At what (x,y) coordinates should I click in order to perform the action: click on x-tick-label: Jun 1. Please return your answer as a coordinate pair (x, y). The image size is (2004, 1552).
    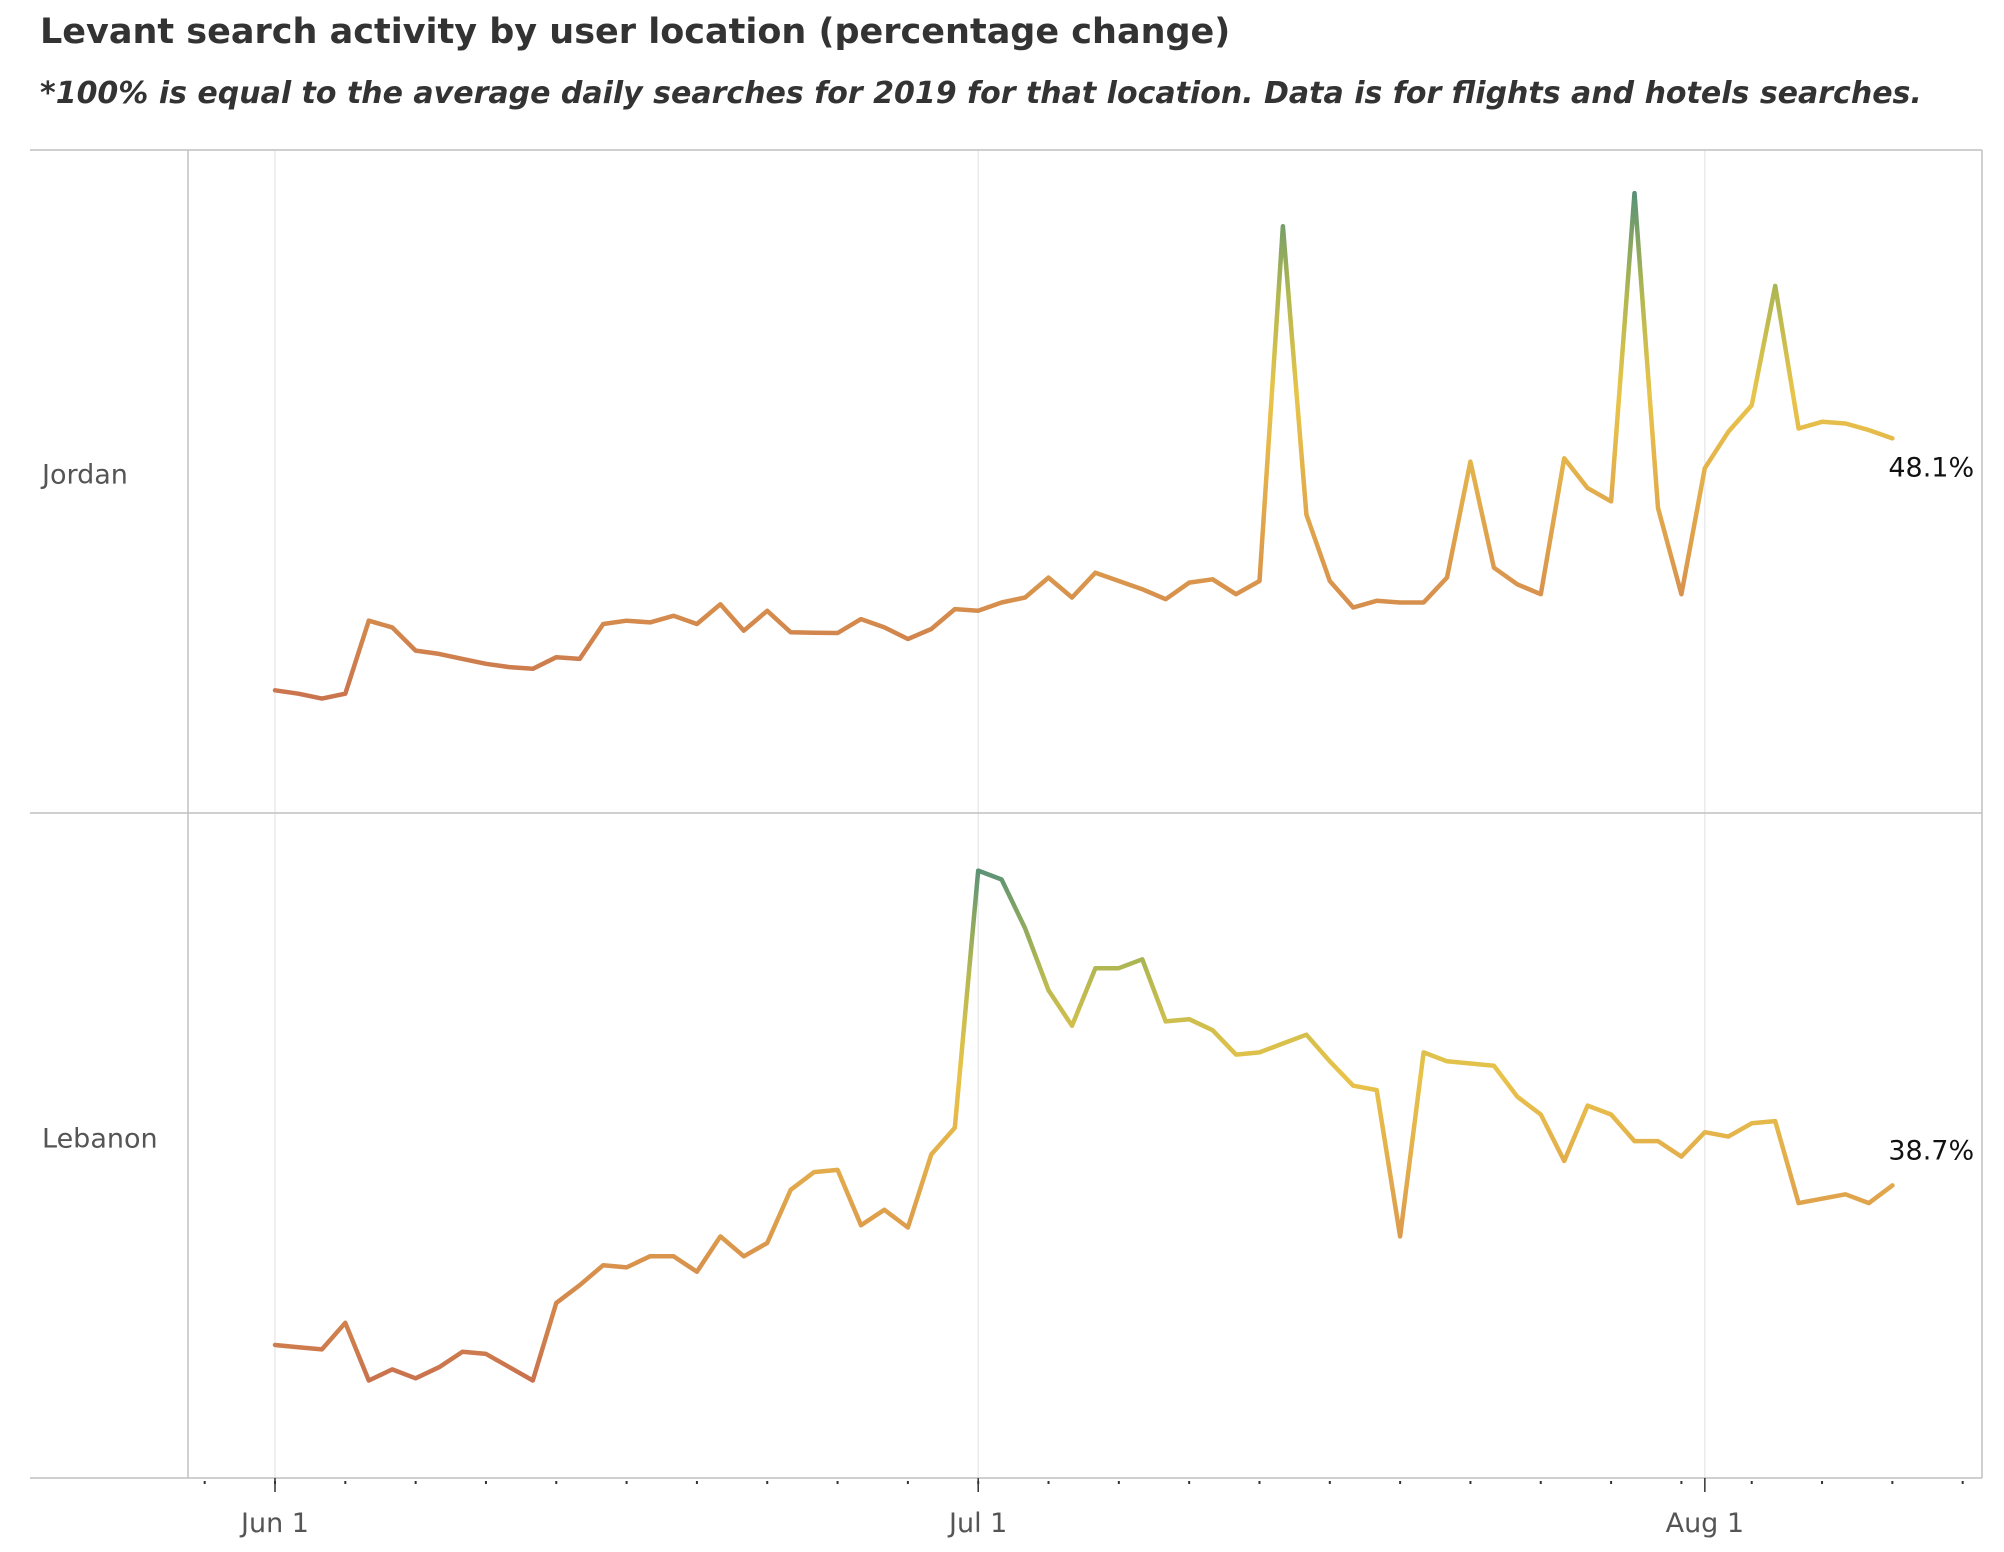
    Looking at the image, I should click on (274, 1523).